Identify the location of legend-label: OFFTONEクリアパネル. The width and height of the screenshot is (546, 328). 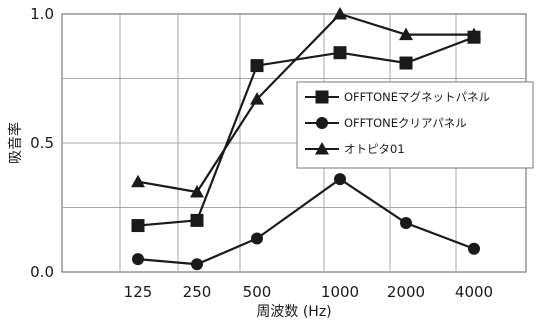
(405, 123).